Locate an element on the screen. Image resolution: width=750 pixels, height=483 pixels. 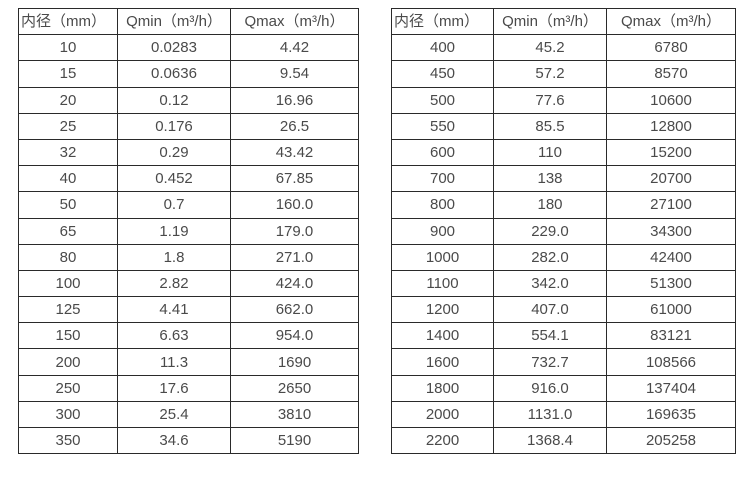
table-row: 50 0.7 160.0 is located at coordinates (188, 205).